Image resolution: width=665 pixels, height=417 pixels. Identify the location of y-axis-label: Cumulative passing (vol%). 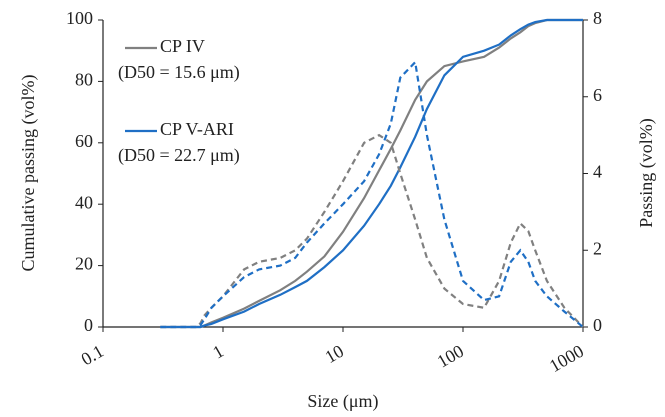
(28, 173).